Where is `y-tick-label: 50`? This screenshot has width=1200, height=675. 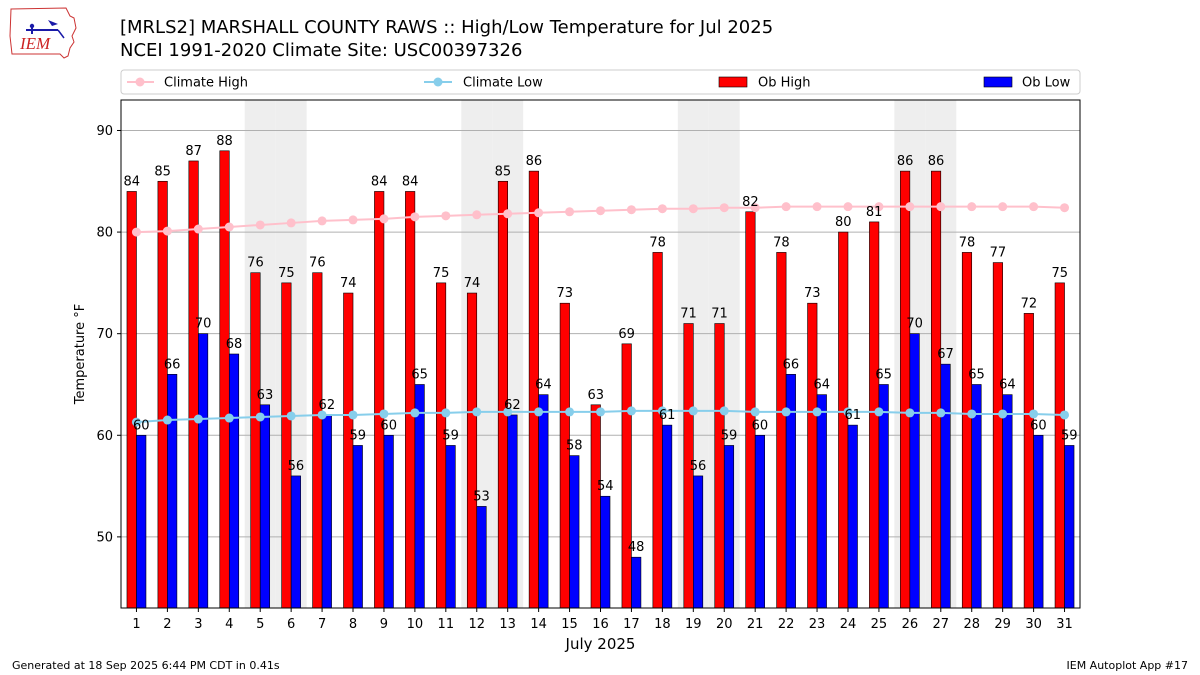 y-tick-label: 50 is located at coordinates (104, 537).